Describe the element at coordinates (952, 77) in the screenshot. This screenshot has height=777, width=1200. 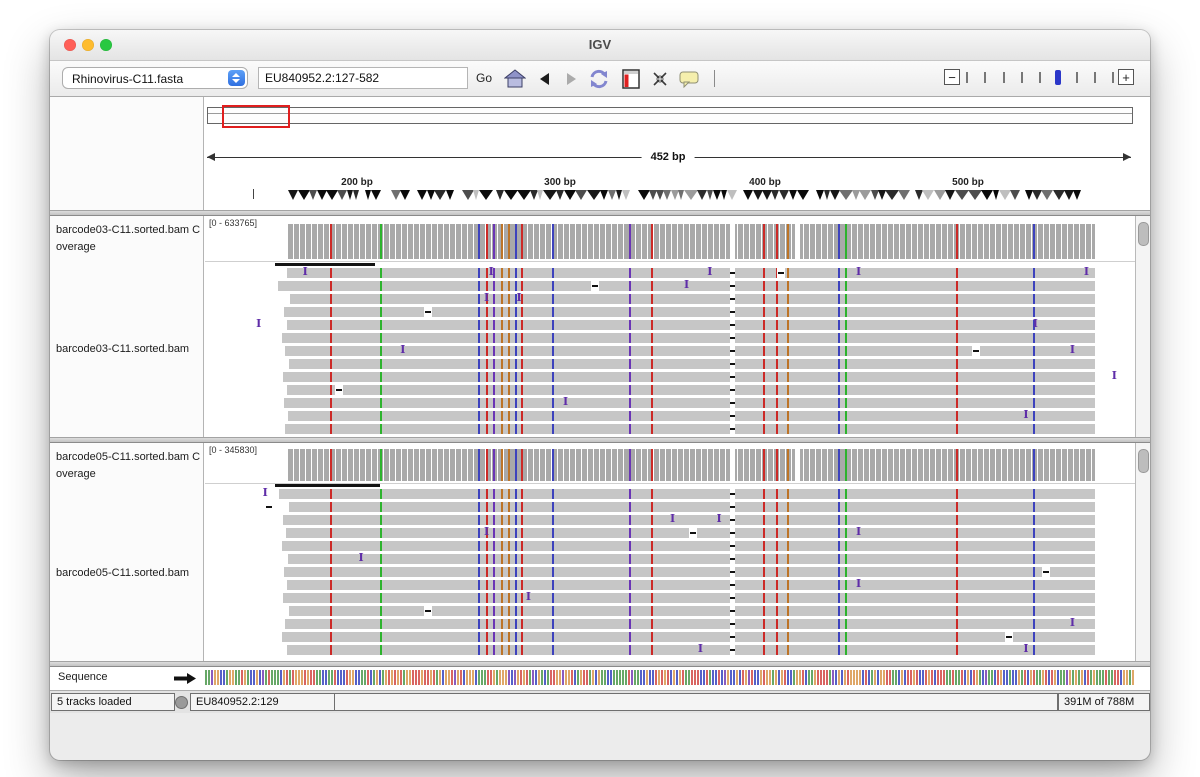
I see `zoom-out-button: −` at that location.